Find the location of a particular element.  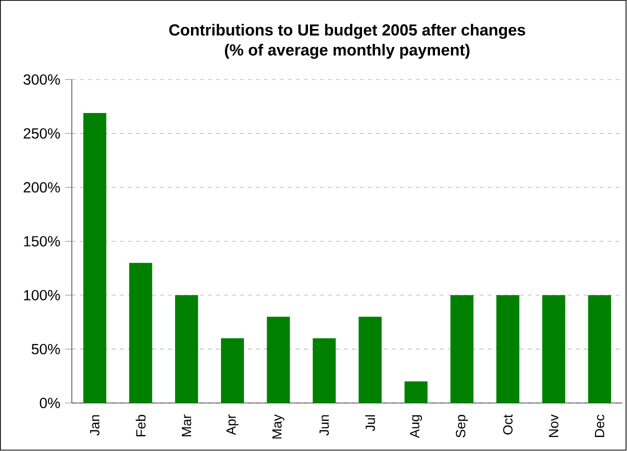

x-tick-label: Mar is located at coordinates (187, 425).